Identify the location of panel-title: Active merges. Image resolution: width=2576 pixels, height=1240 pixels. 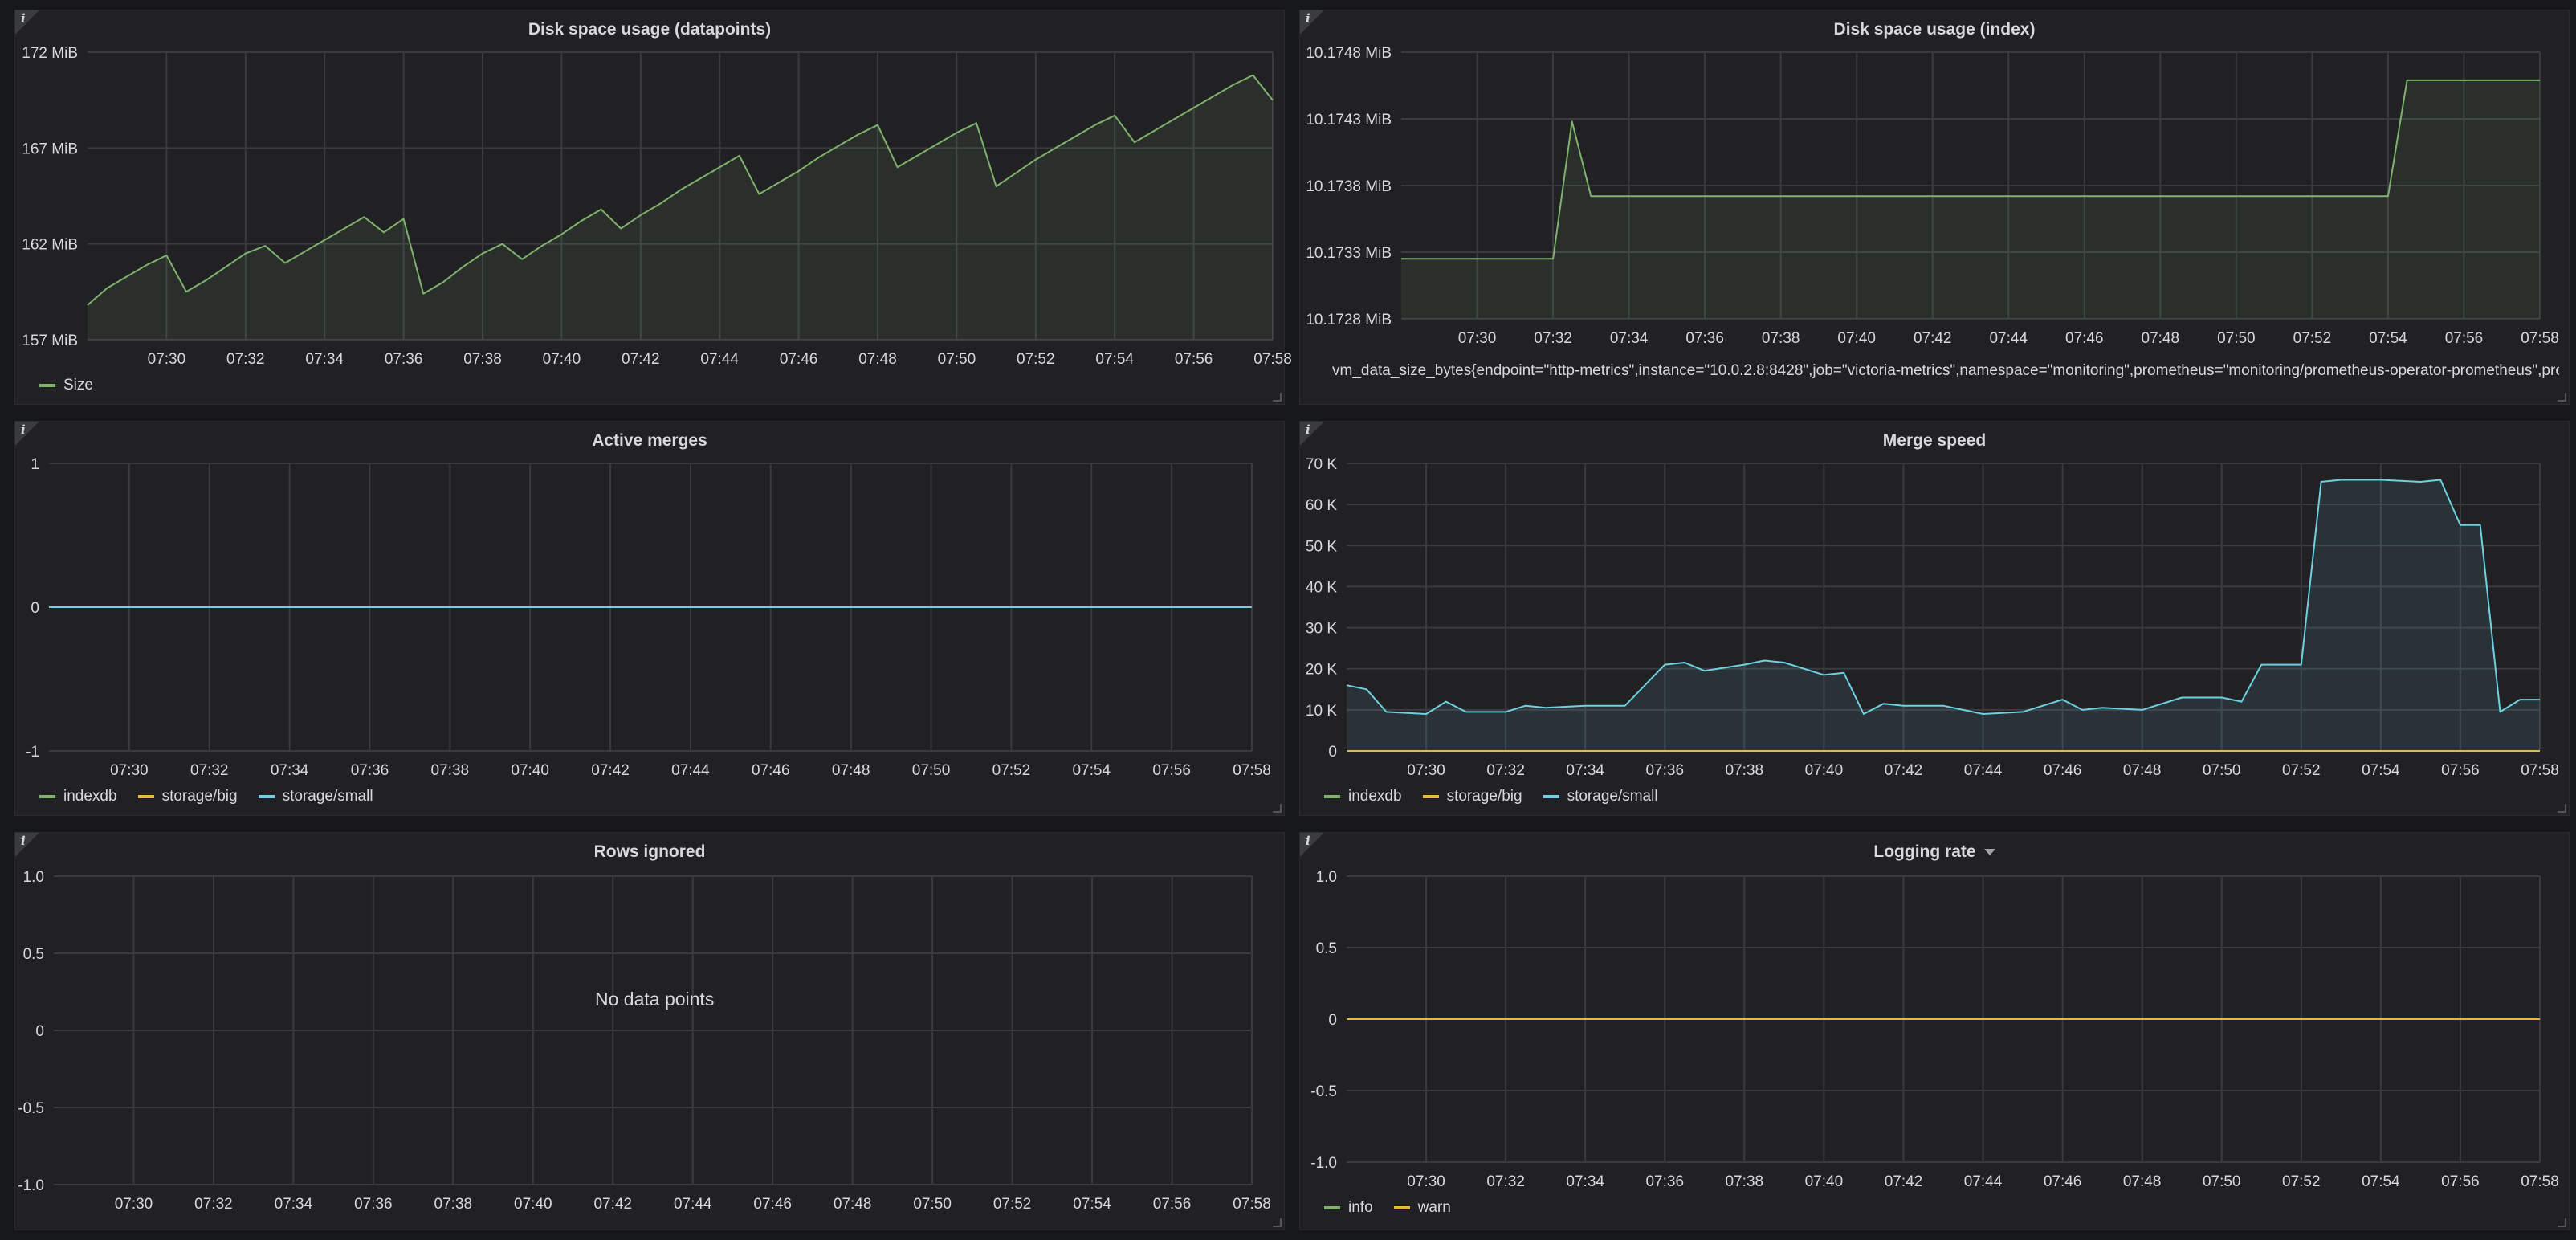
(649, 441).